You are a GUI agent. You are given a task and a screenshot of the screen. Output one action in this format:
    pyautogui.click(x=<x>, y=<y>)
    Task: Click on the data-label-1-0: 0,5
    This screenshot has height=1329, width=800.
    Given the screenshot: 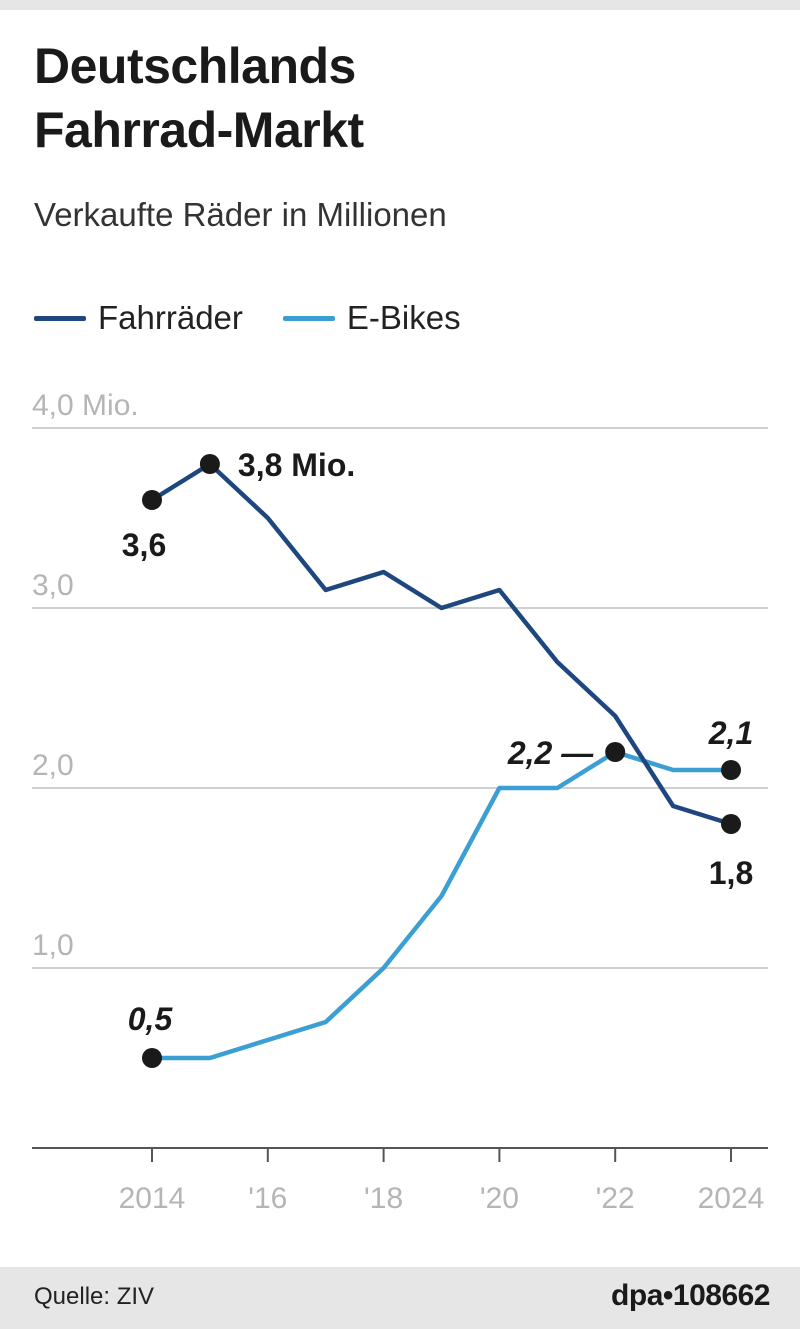 What is the action you would take?
    pyautogui.click(x=151, y=1019)
    